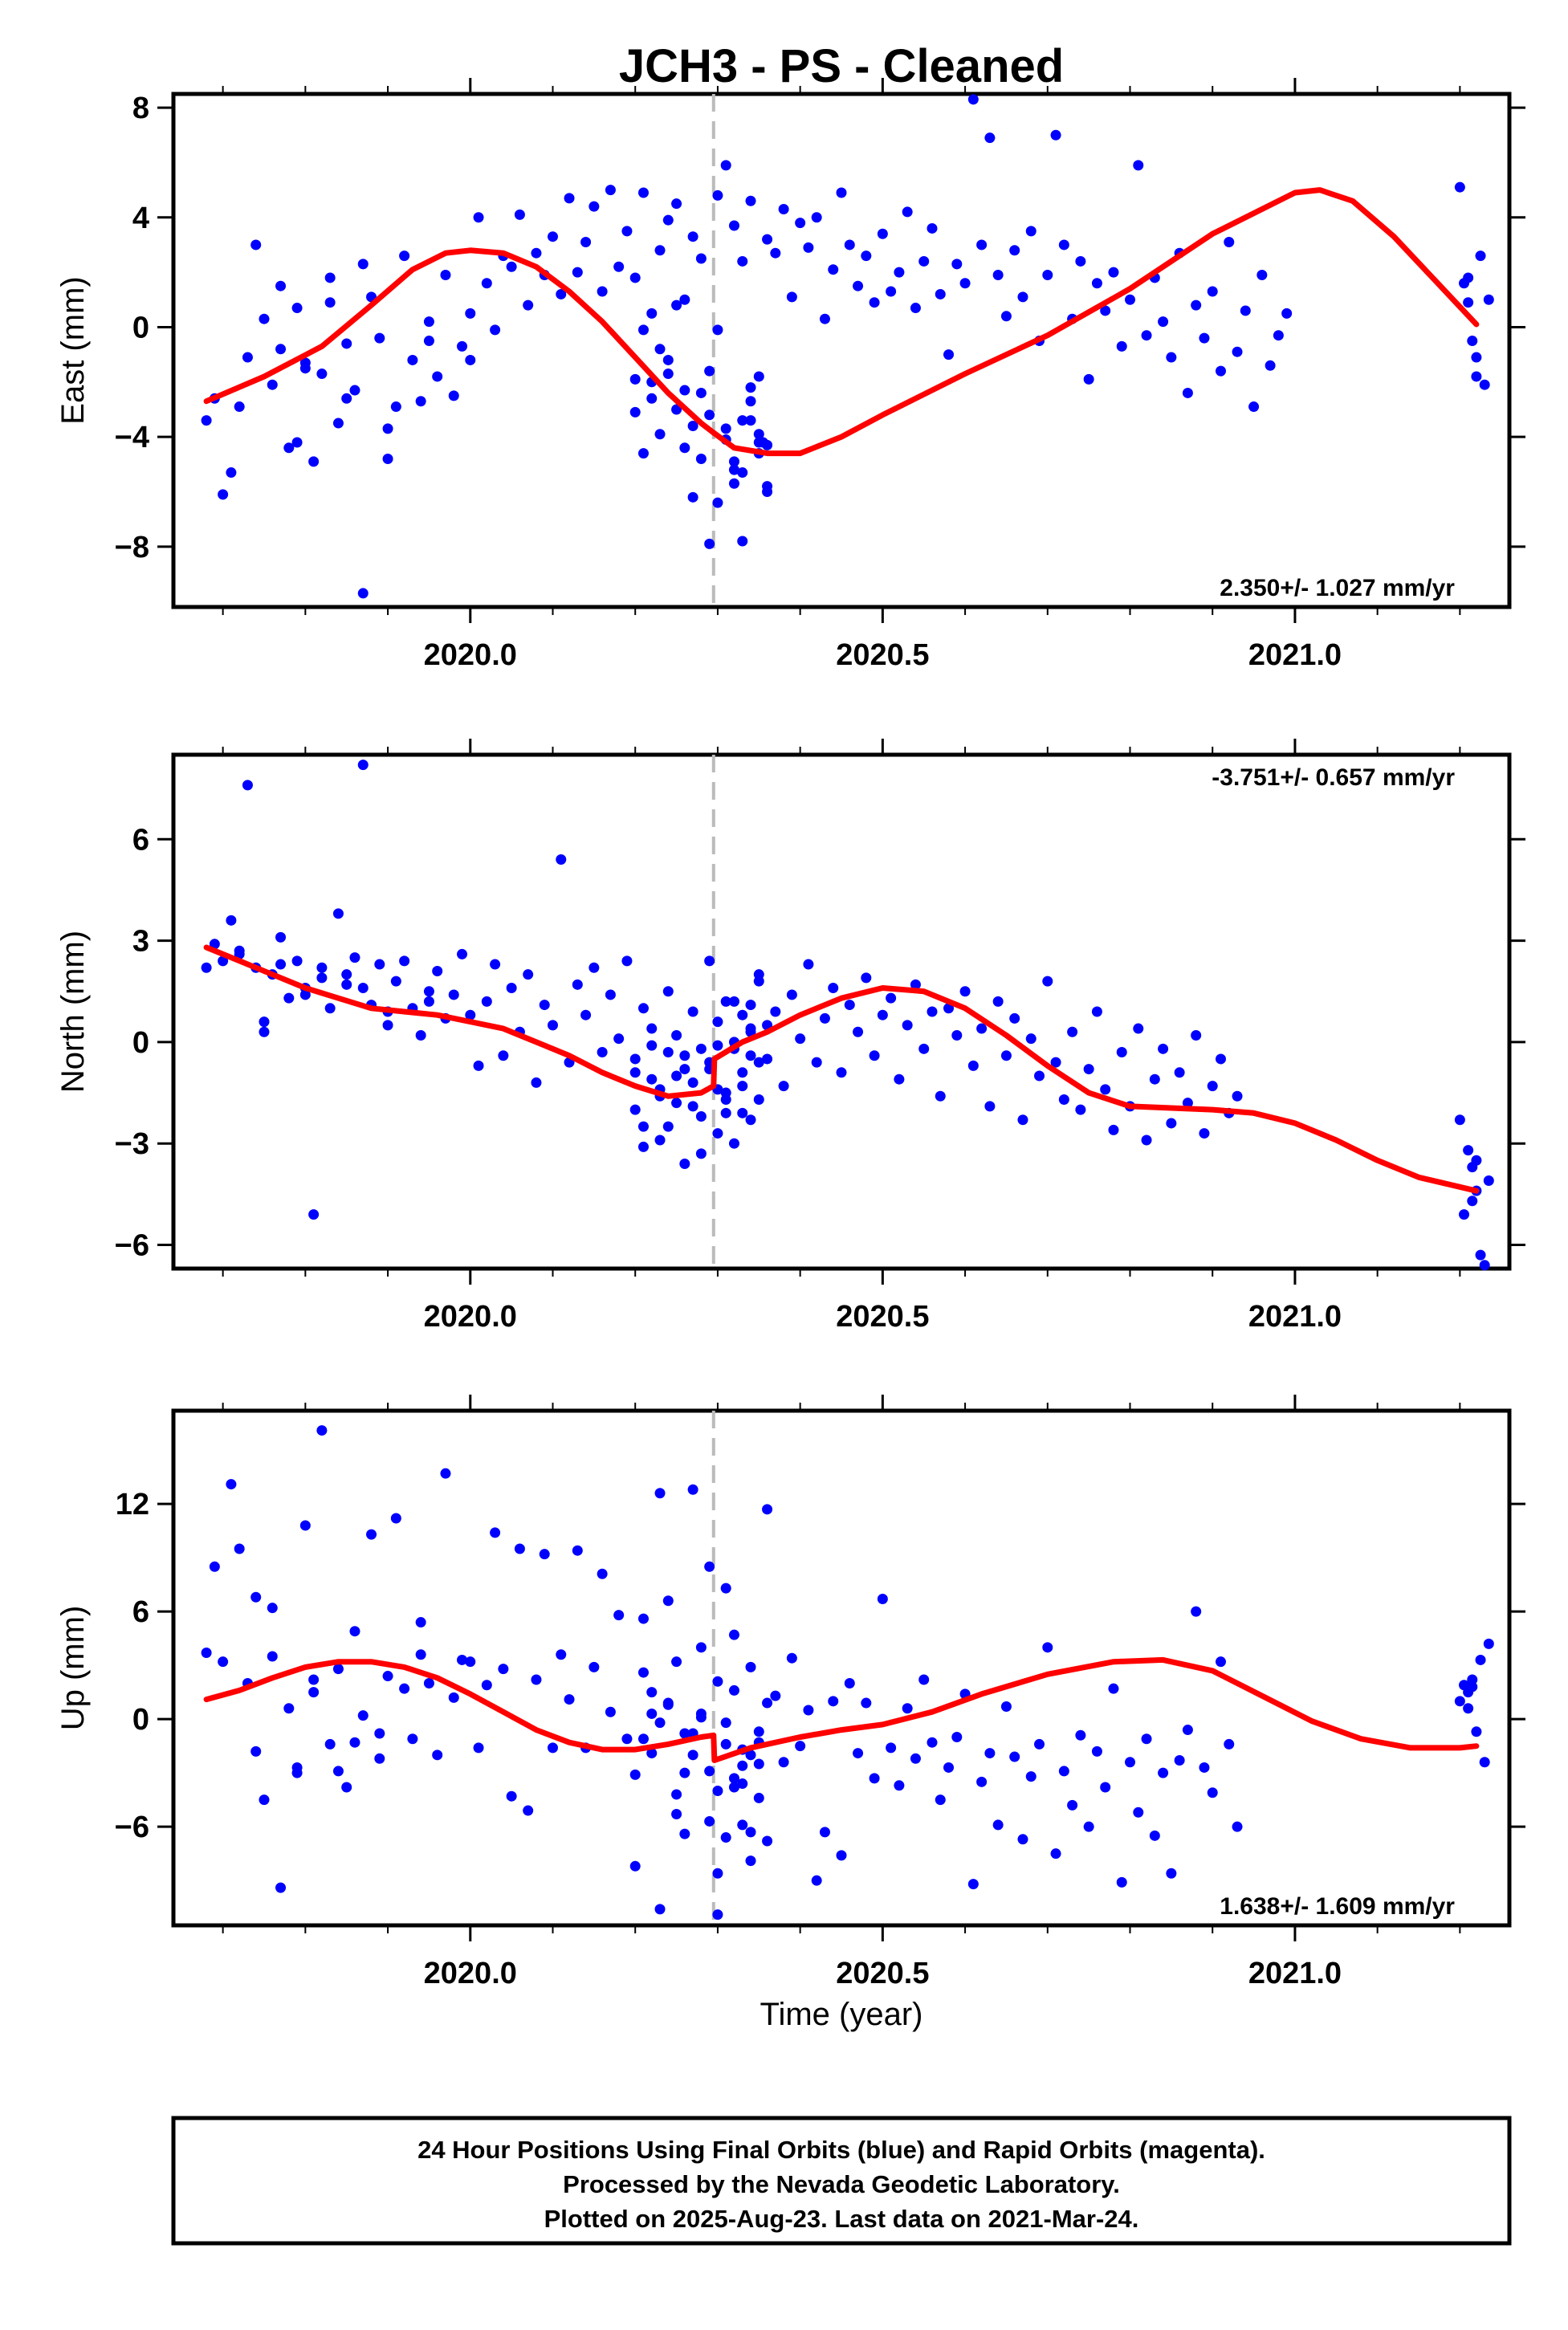  Describe the element at coordinates (841, 2181) in the screenshot. I see `footer-box` at that location.